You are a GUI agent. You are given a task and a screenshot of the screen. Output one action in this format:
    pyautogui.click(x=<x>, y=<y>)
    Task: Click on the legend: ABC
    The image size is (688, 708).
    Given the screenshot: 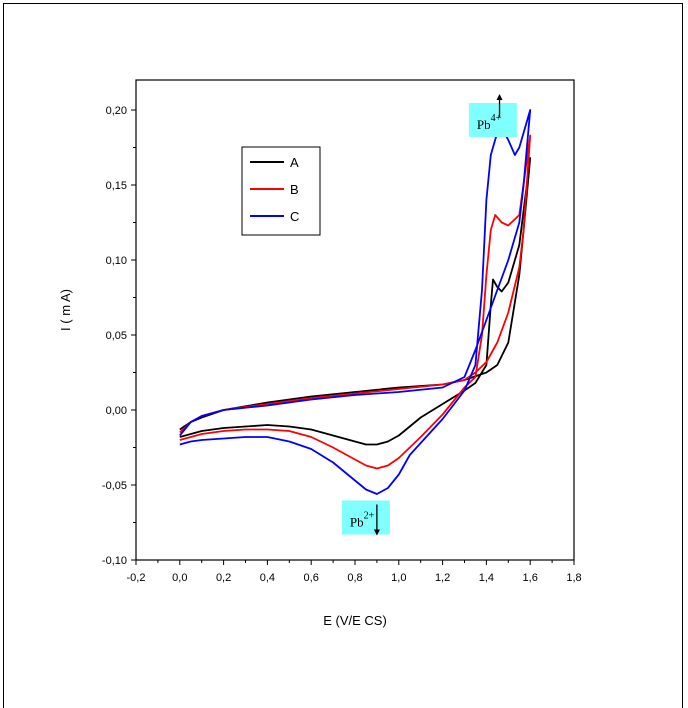 What is the action you would take?
    pyautogui.click(x=281, y=191)
    